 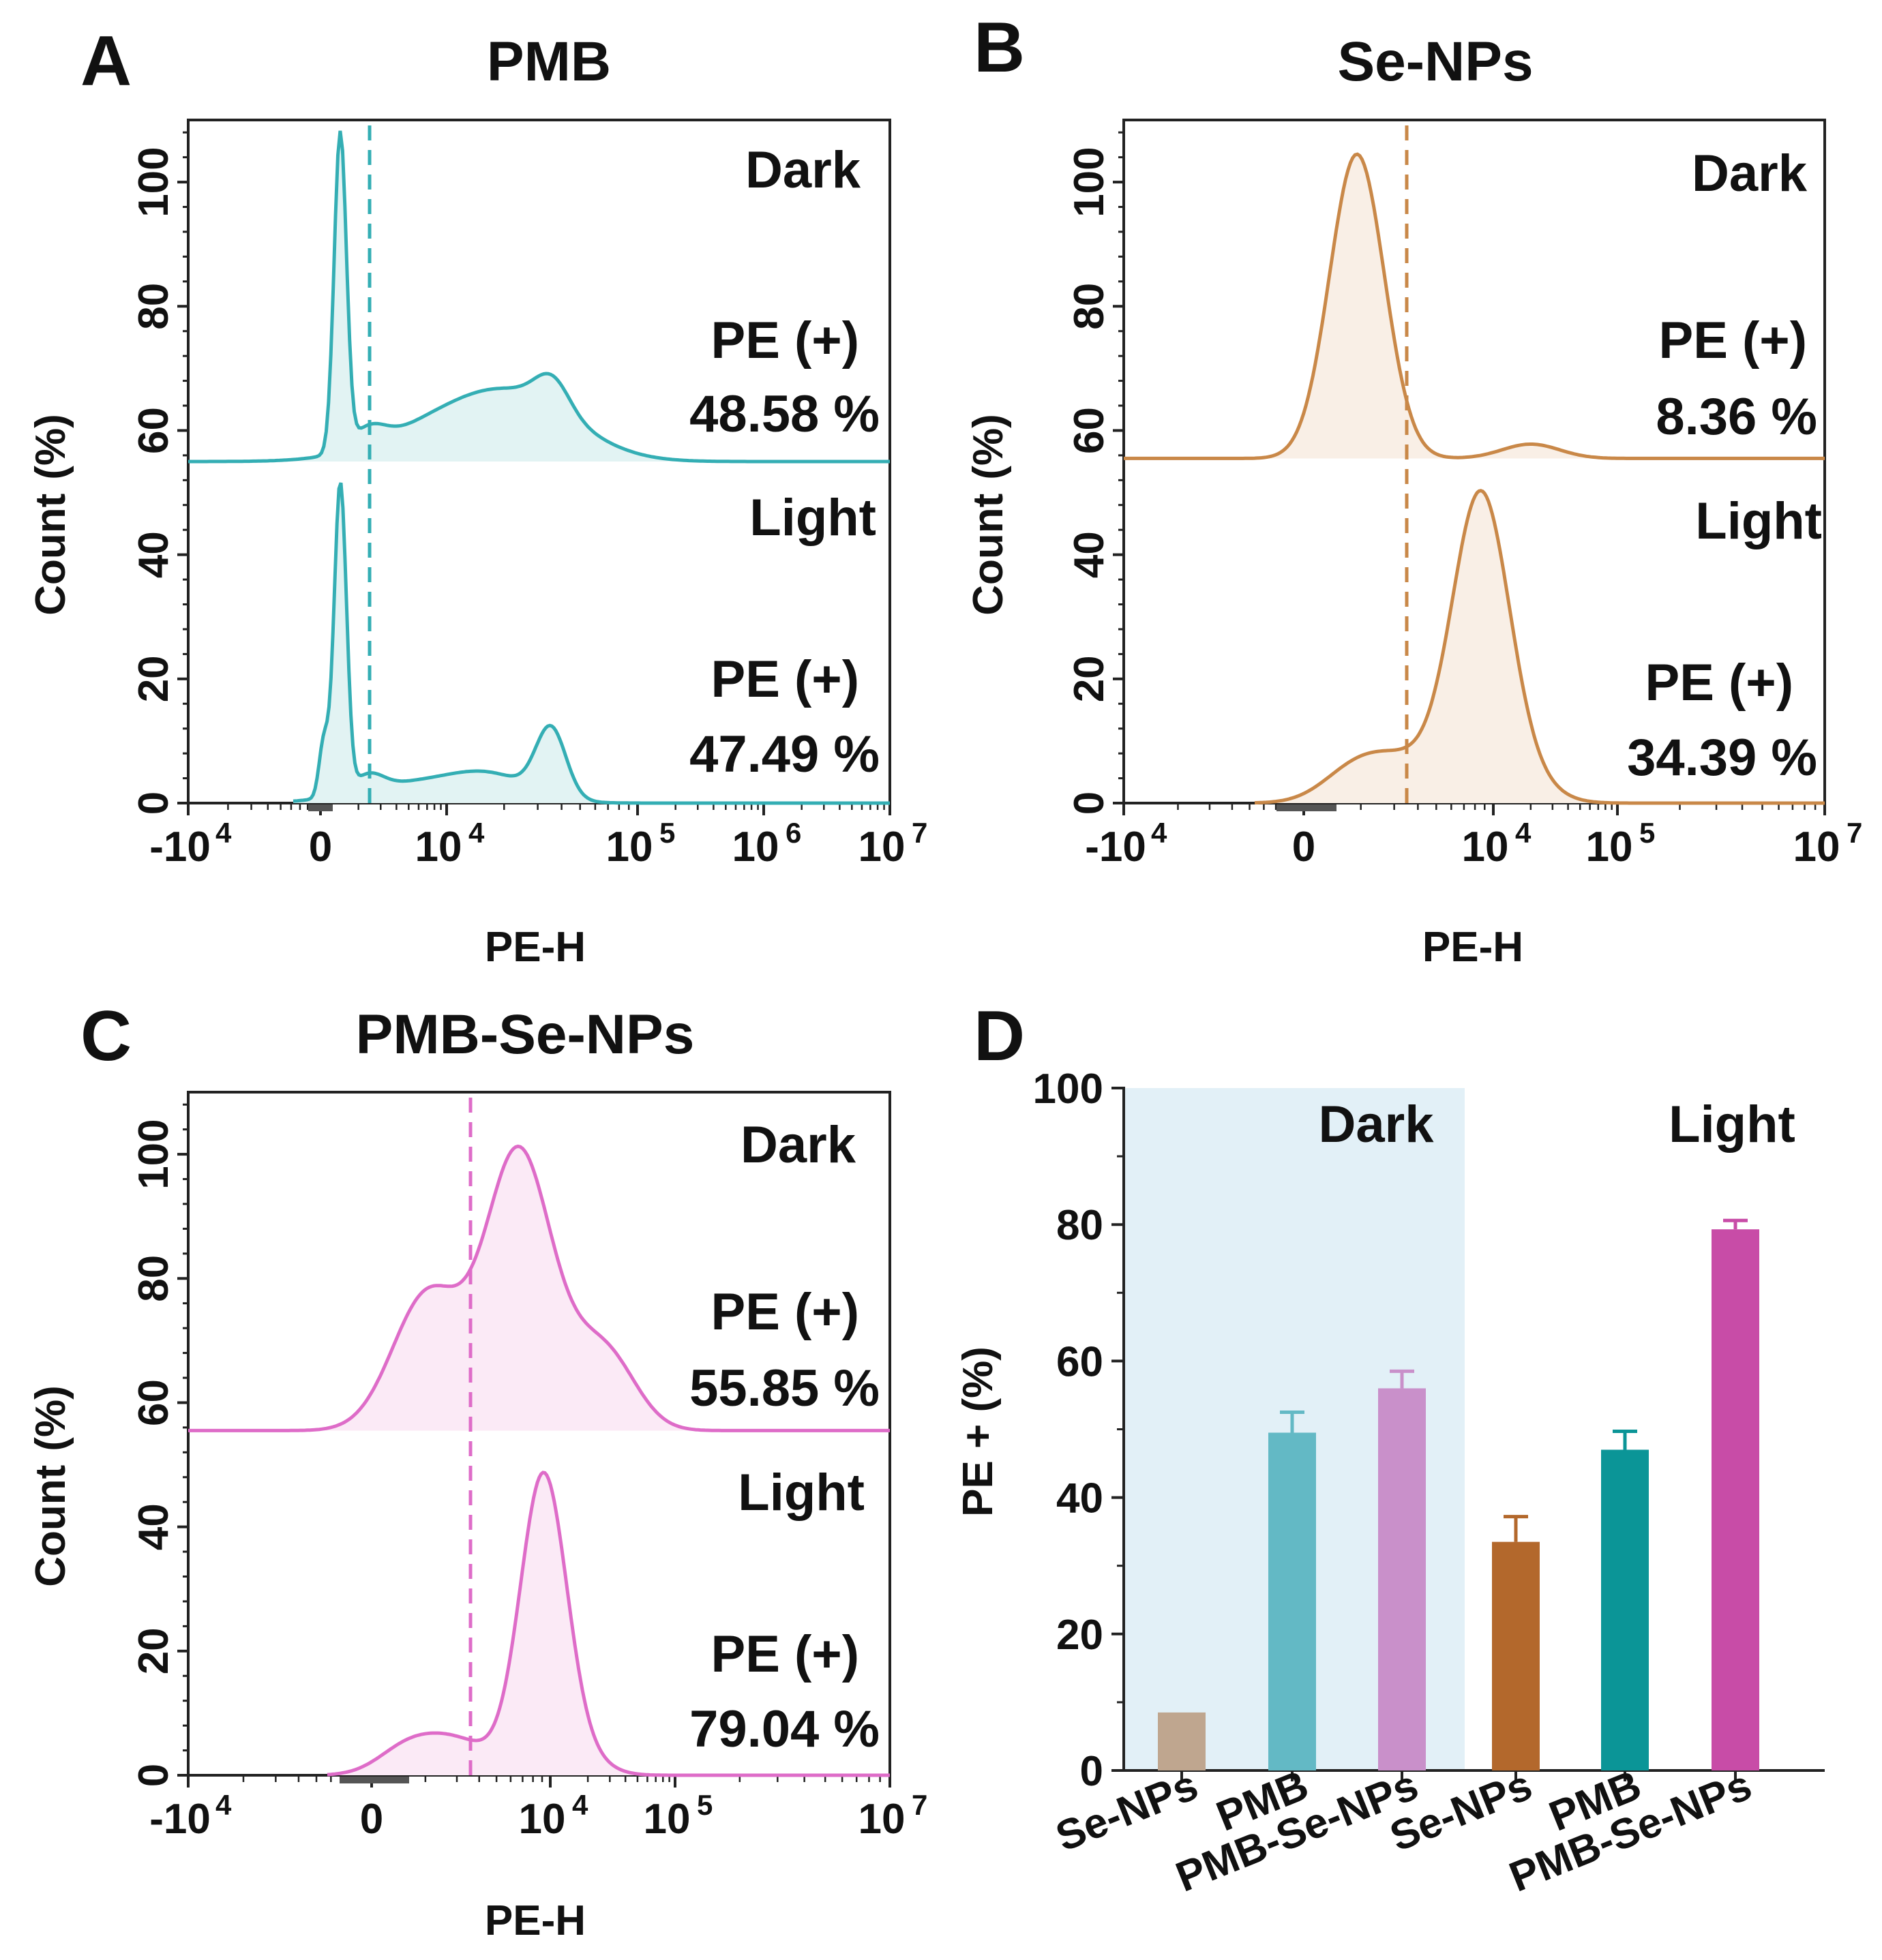 I want to click on panel-c-dark-label: Dark, so click(x=798, y=1145).